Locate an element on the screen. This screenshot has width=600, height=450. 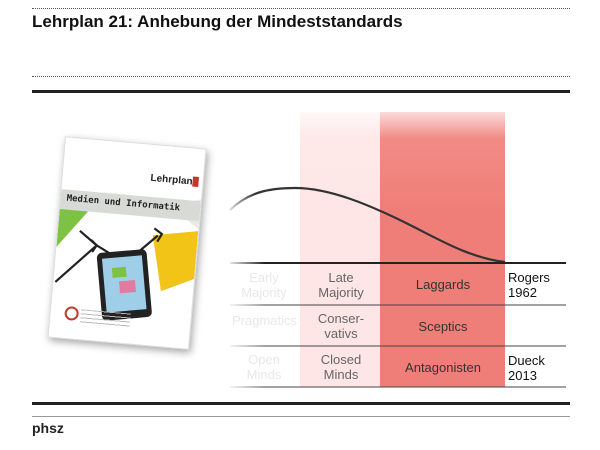
title-divider is located at coordinates (301, 76).